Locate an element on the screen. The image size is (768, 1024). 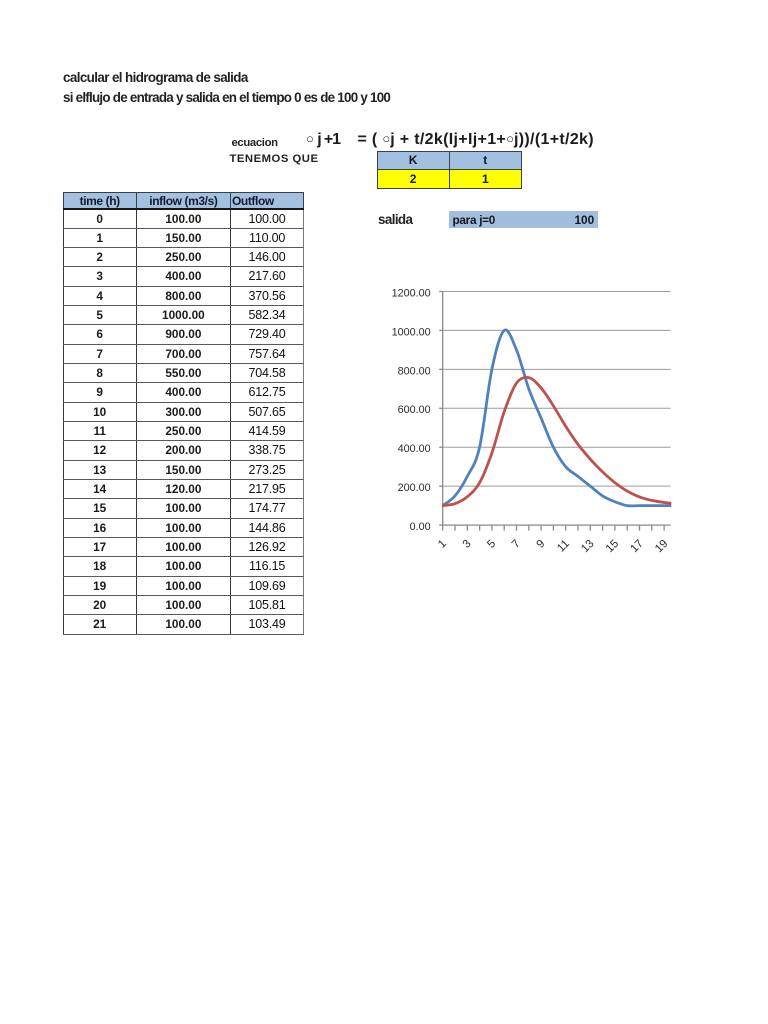
svg-text: 1000.00 is located at coordinates (411, 332).